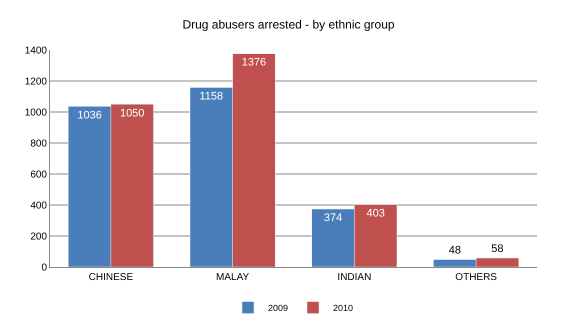 The width and height of the screenshot is (577, 334). Describe the element at coordinates (288, 24) in the screenshot. I see `chart-title: Drug abusers arrested - by ethnic group` at that location.